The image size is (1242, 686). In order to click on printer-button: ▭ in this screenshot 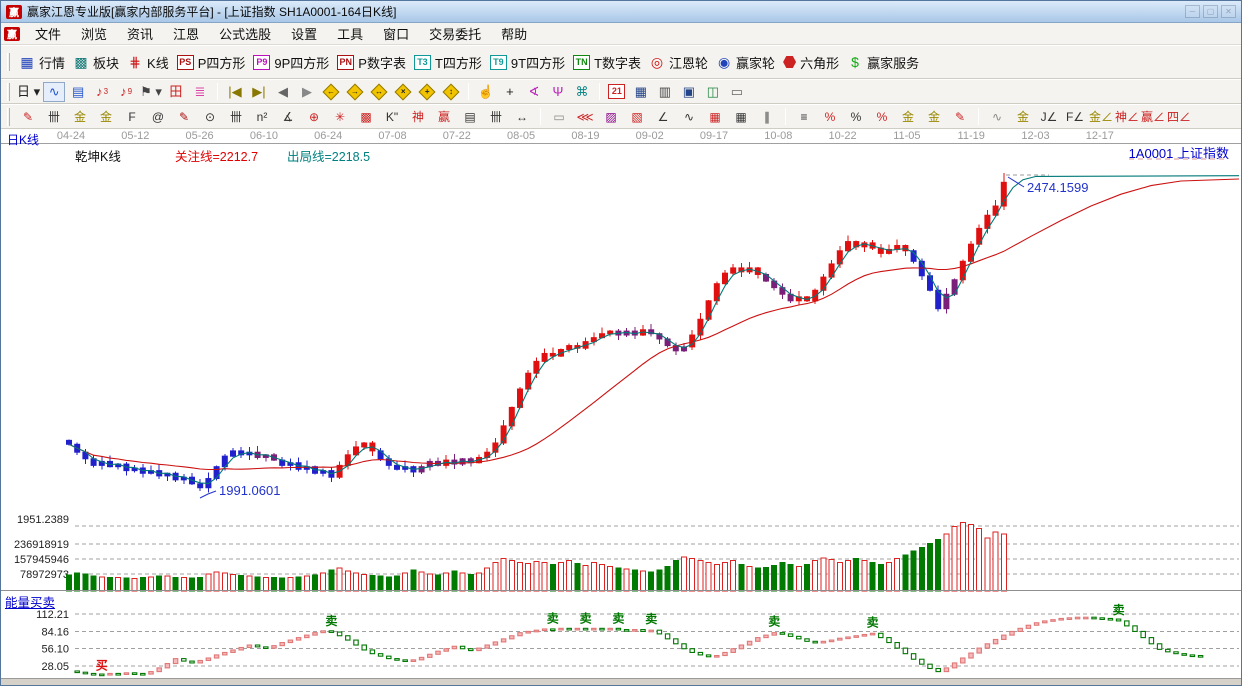, I will do `click(737, 92)`.